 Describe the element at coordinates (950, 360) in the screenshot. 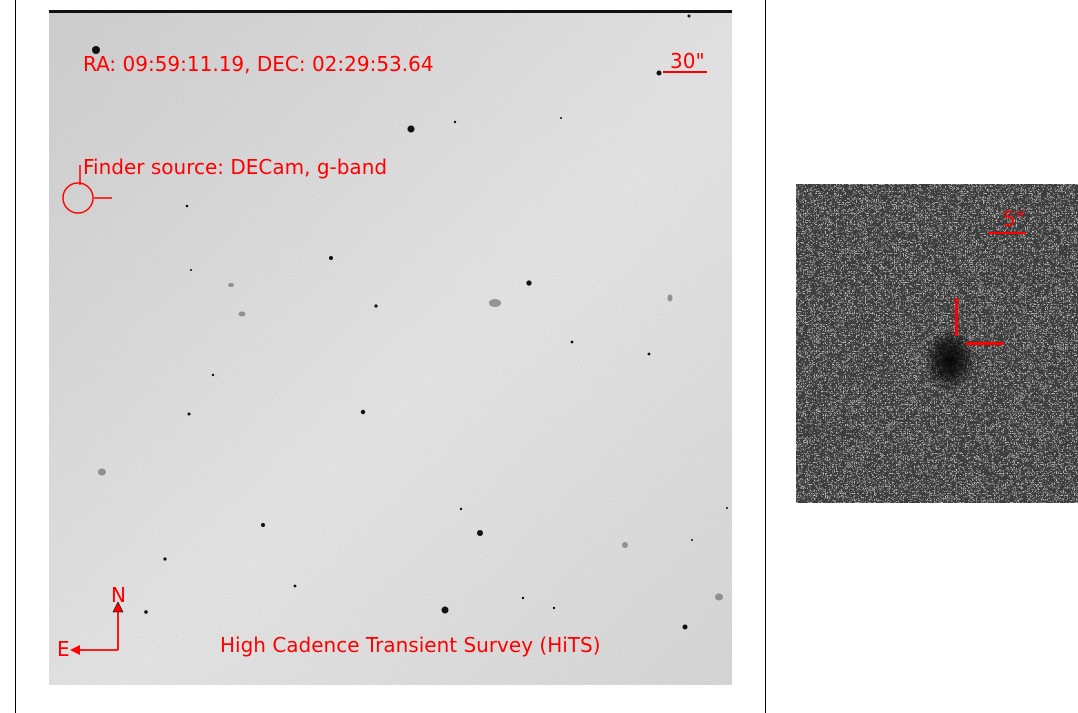

I see `target-source` at that location.